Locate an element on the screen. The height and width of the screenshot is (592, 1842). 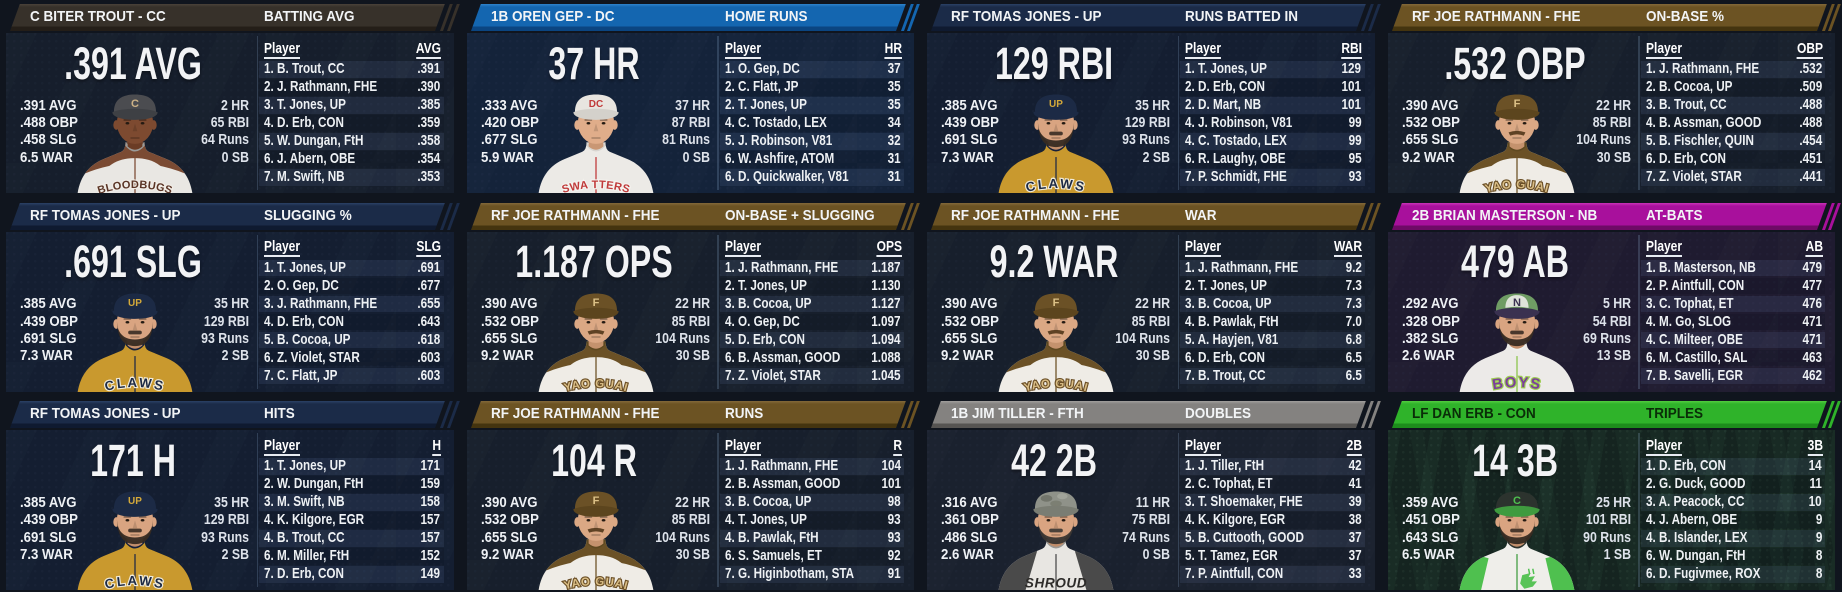
svg-text: DC is located at coordinates (595, 104).